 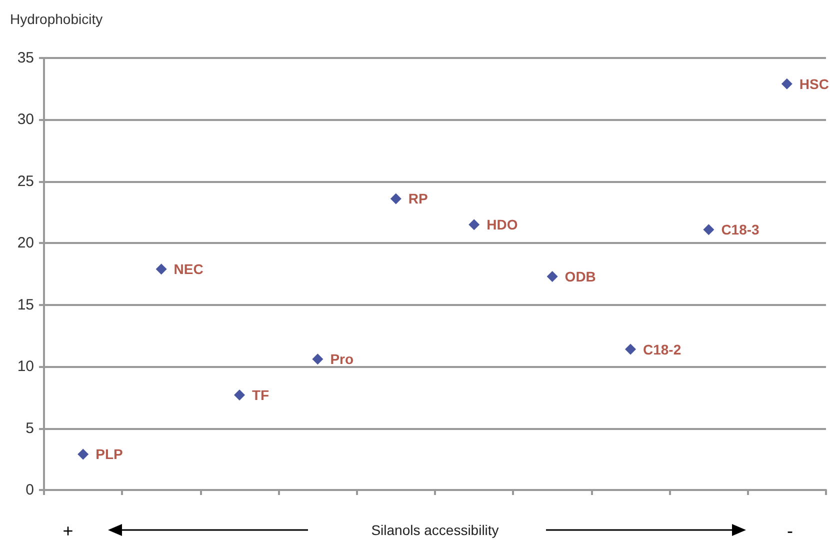 What do you see at coordinates (502, 224) in the screenshot?
I see `series-label: HDO` at bounding box center [502, 224].